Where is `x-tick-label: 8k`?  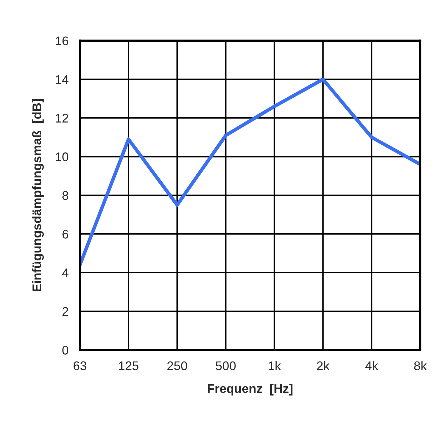 x-tick-label: 8k is located at coordinates (421, 365).